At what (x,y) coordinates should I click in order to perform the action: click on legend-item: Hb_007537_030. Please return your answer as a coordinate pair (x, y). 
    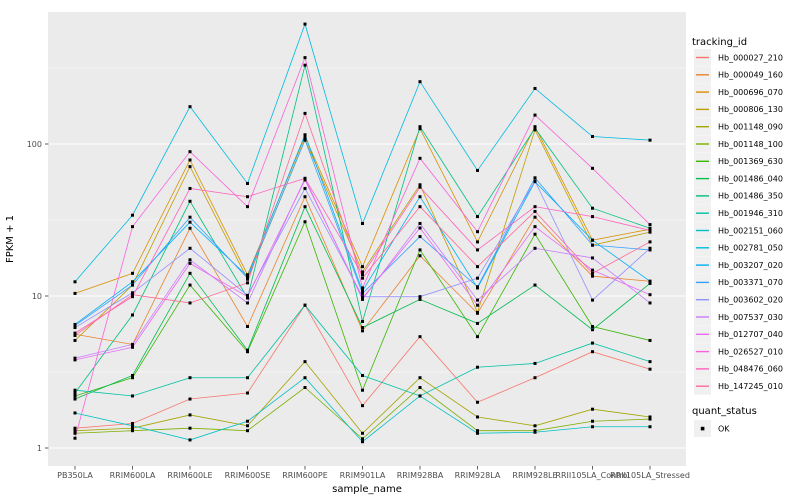
    Looking at the image, I should click on (738, 317).